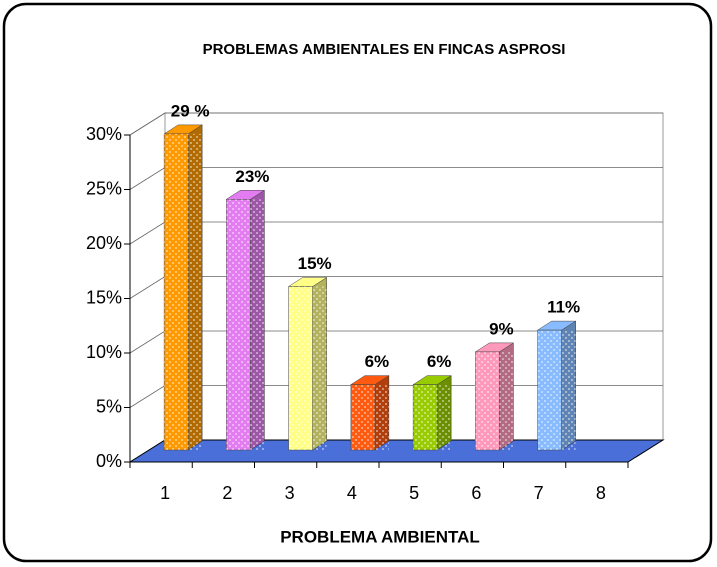  Describe the element at coordinates (384, 49) in the screenshot. I see `chart-title: PROBLEMAS AMBIENTALES EN FINCAS ASPROSI` at that location.